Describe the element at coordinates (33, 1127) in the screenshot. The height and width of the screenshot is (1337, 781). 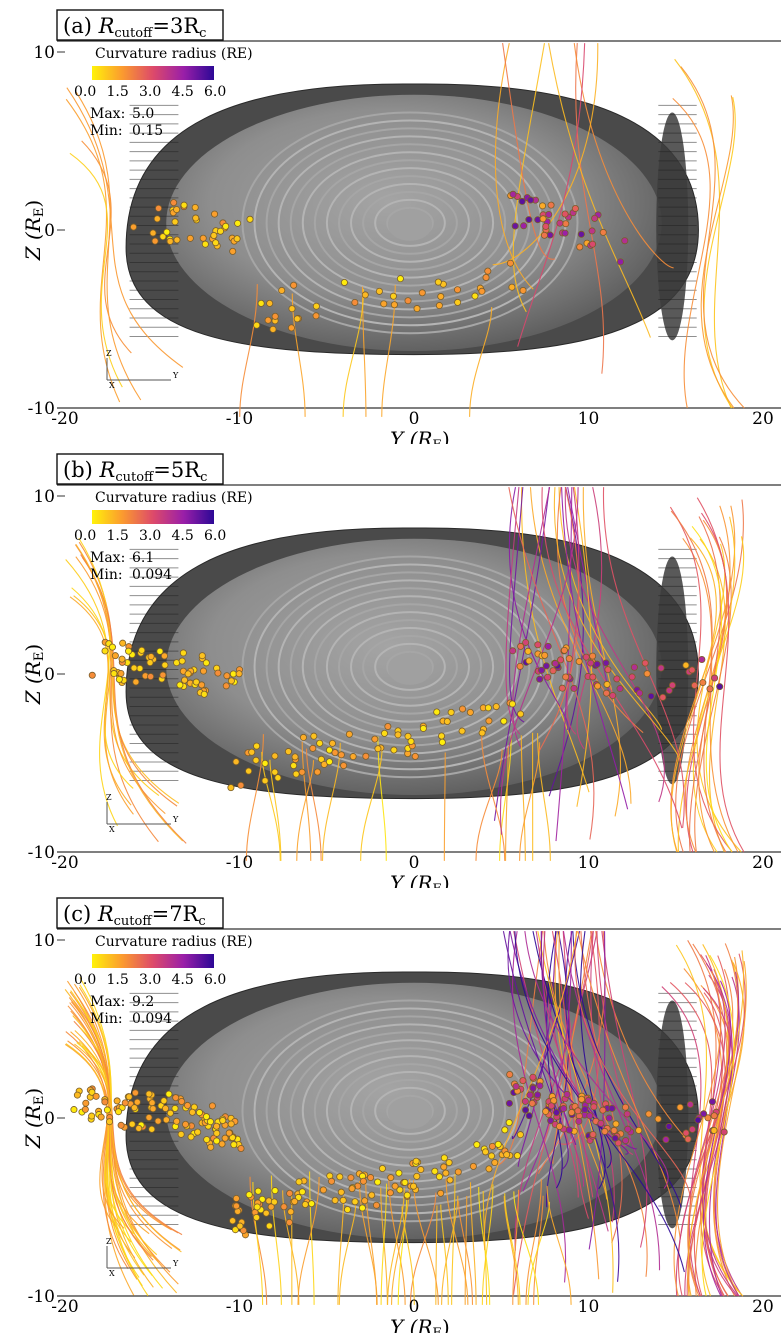
I see `y-axis-label-main: Z (R` at that location.